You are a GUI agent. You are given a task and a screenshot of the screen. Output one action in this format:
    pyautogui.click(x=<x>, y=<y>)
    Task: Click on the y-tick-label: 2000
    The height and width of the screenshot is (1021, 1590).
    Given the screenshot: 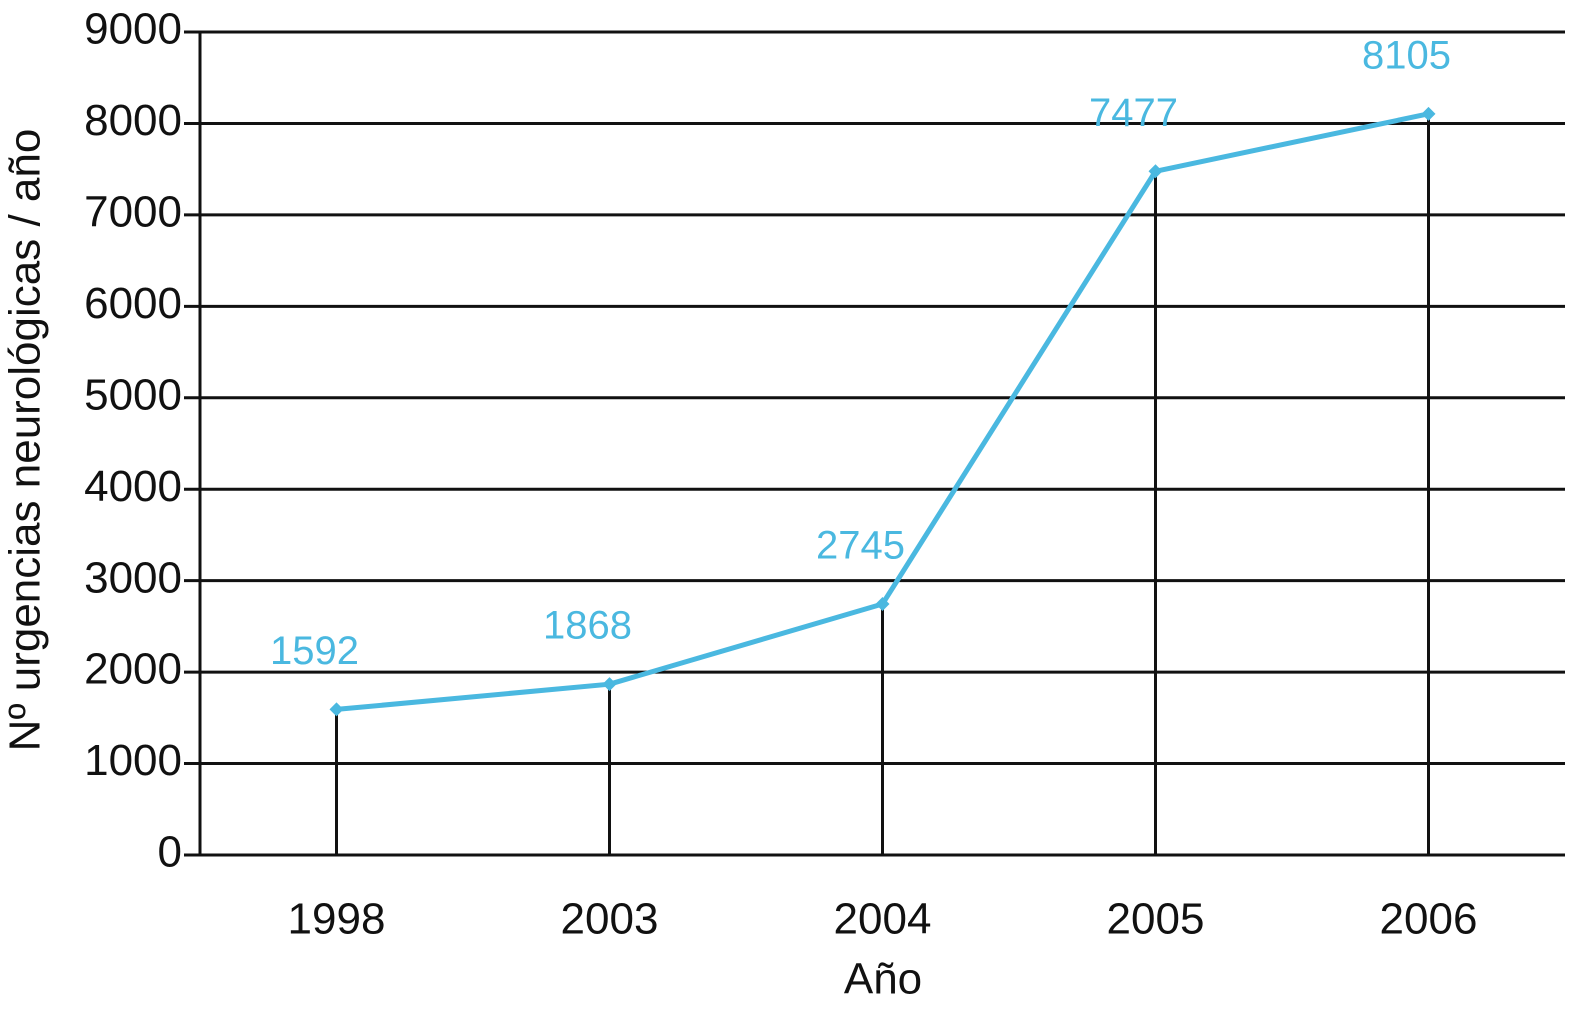 What is the action you would take?
    pyautogui.click(x=133, y=669)
    